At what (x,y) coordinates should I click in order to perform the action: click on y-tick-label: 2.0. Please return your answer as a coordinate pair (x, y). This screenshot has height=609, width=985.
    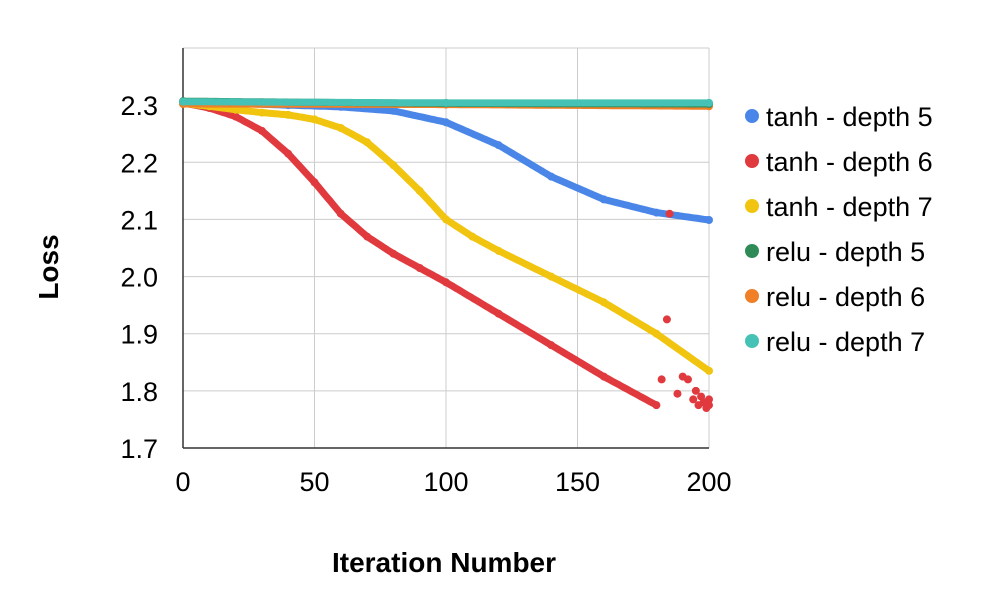
    Looking at the image, I should click on (139, 278).